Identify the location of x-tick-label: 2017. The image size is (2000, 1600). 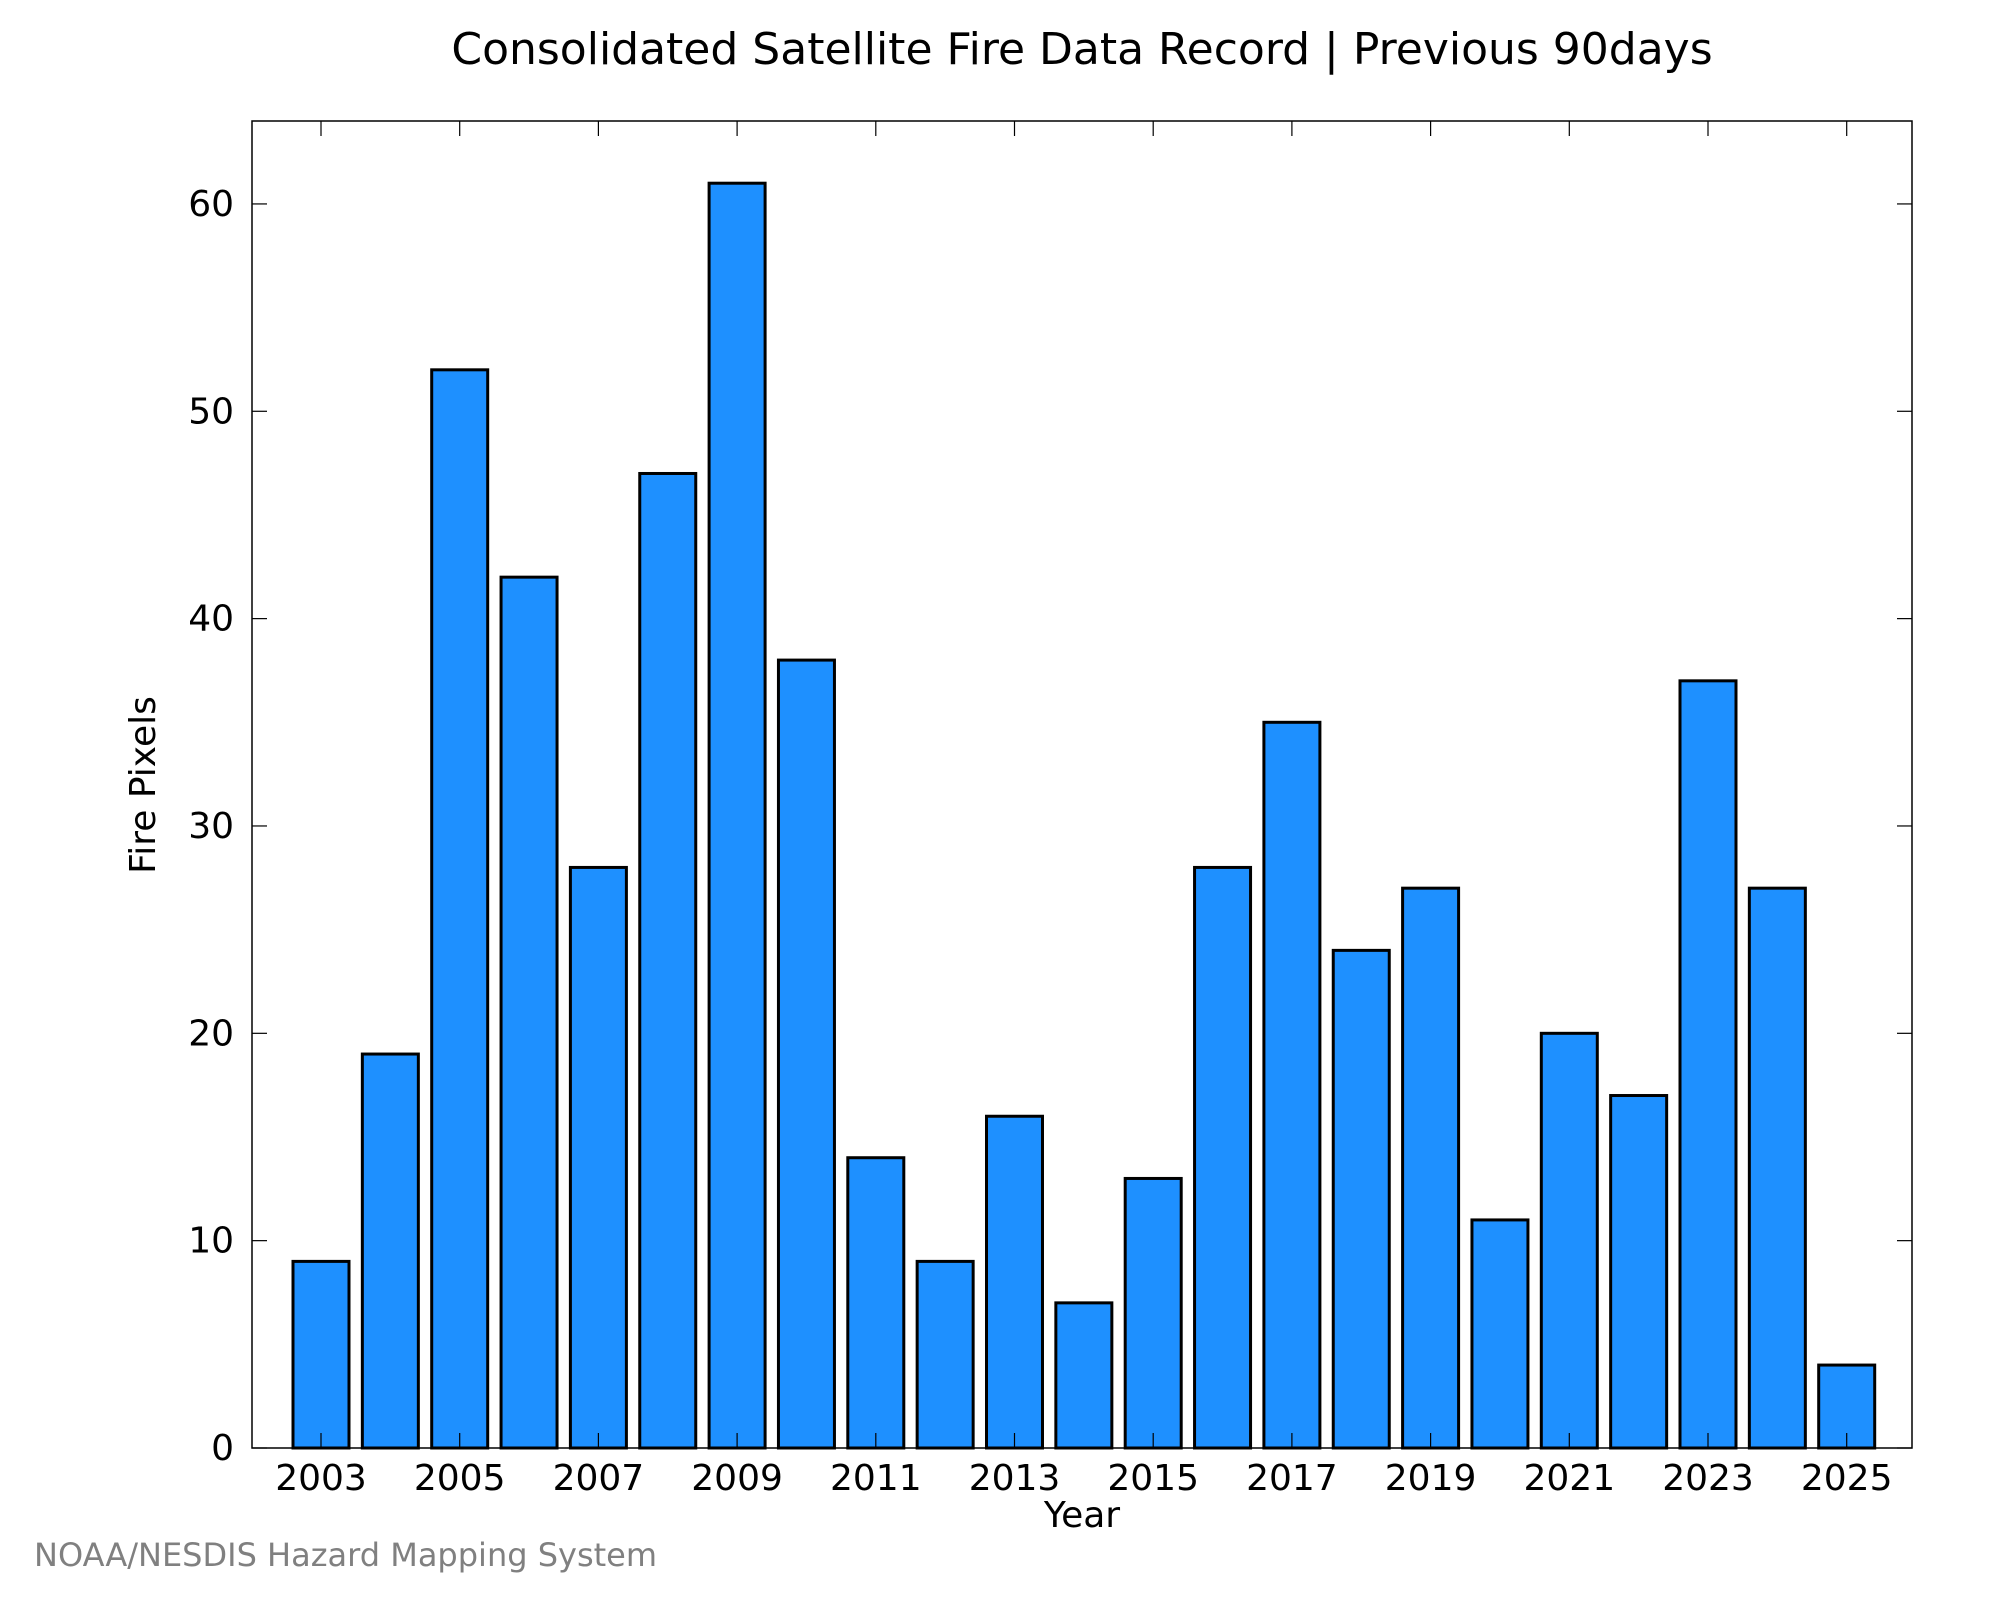
(1292, 1478).